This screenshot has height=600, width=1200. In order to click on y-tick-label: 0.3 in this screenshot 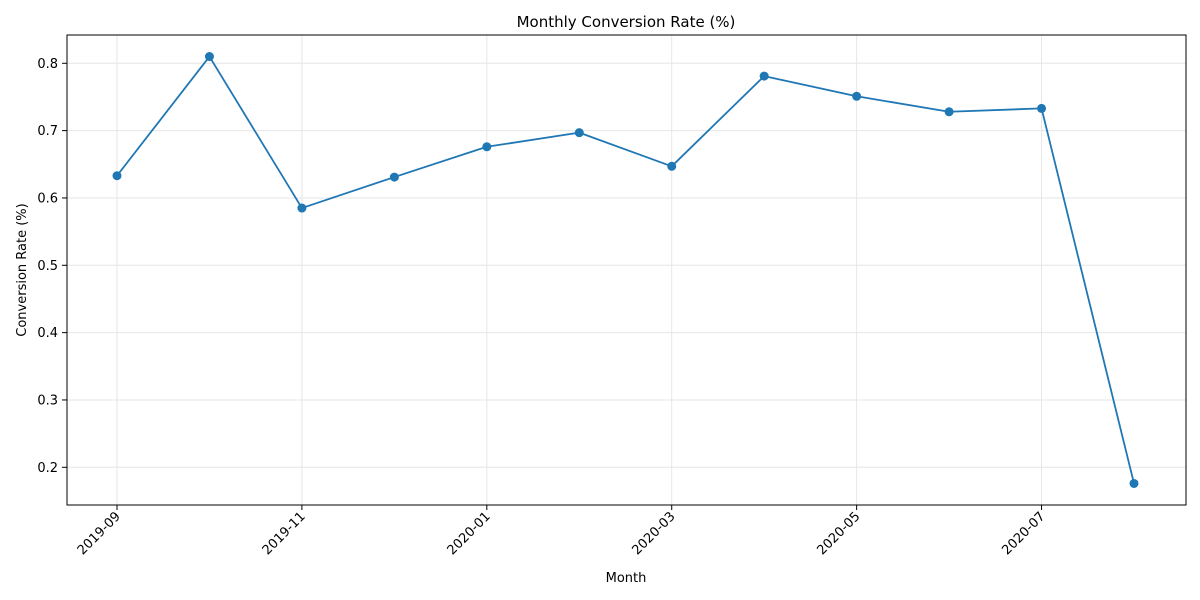, I will do `click(47, 400)`.